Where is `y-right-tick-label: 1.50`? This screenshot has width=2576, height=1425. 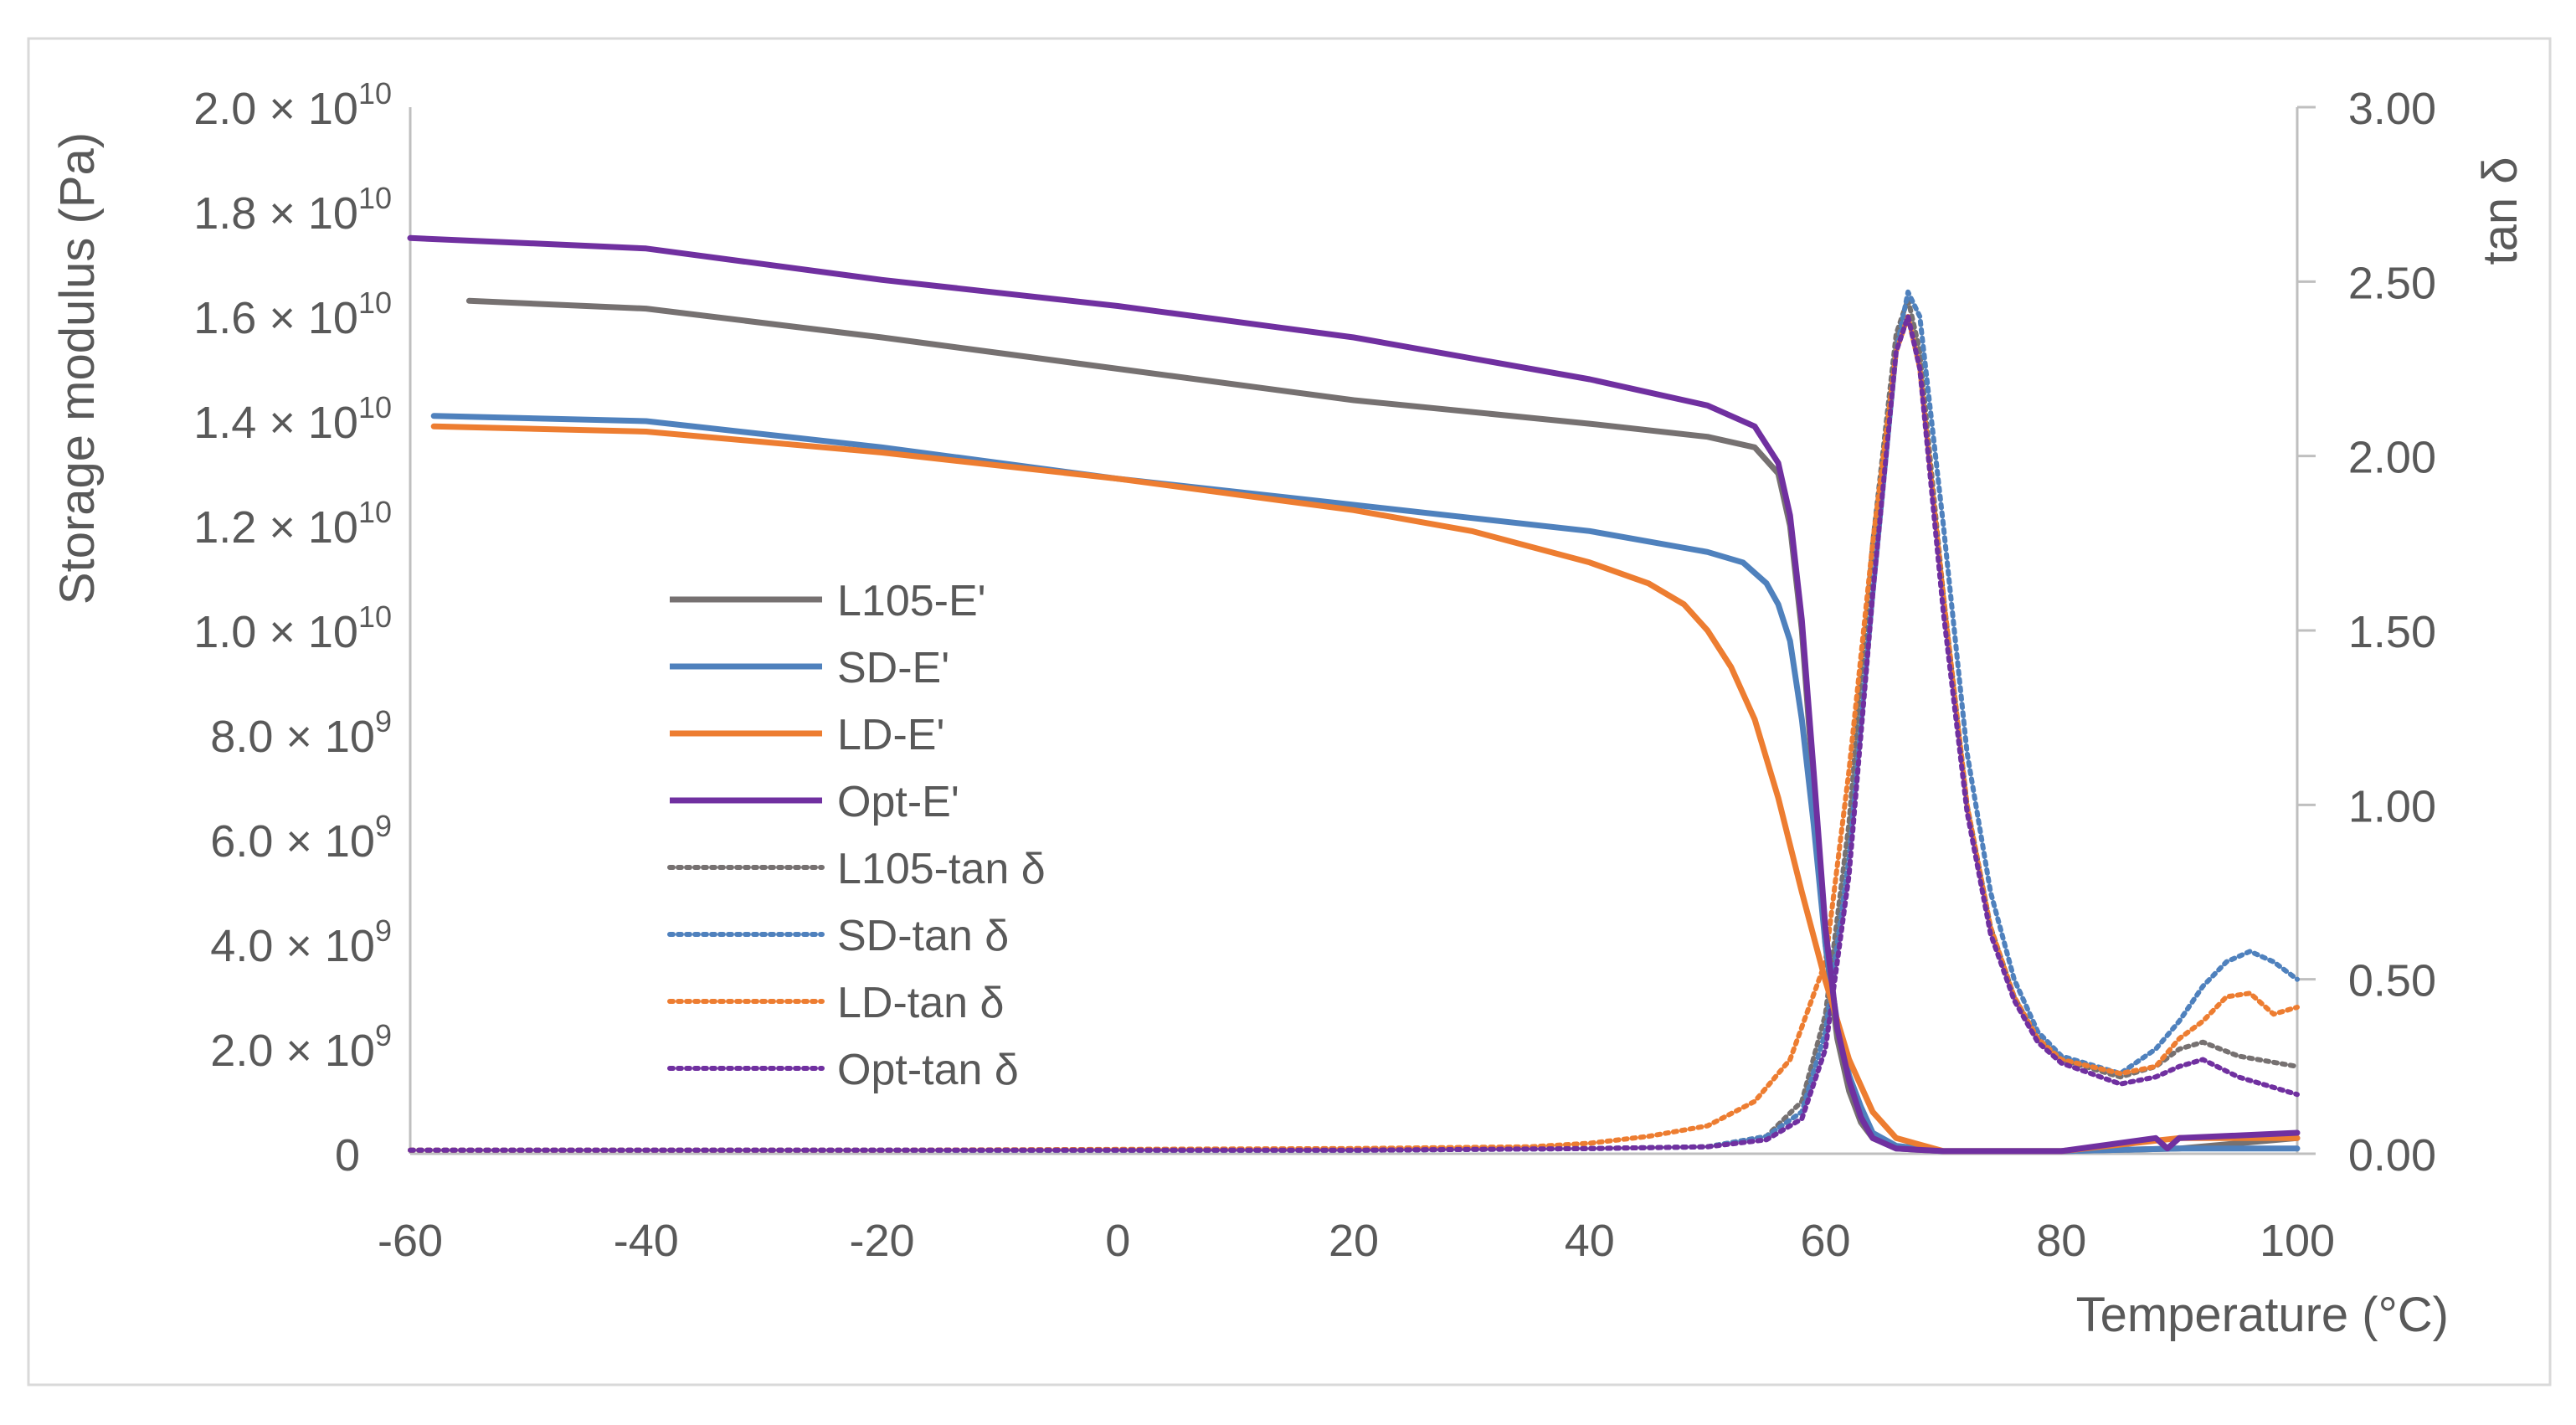
y-right-tick-label: 1.50 is located at coordinates (2392, 632).